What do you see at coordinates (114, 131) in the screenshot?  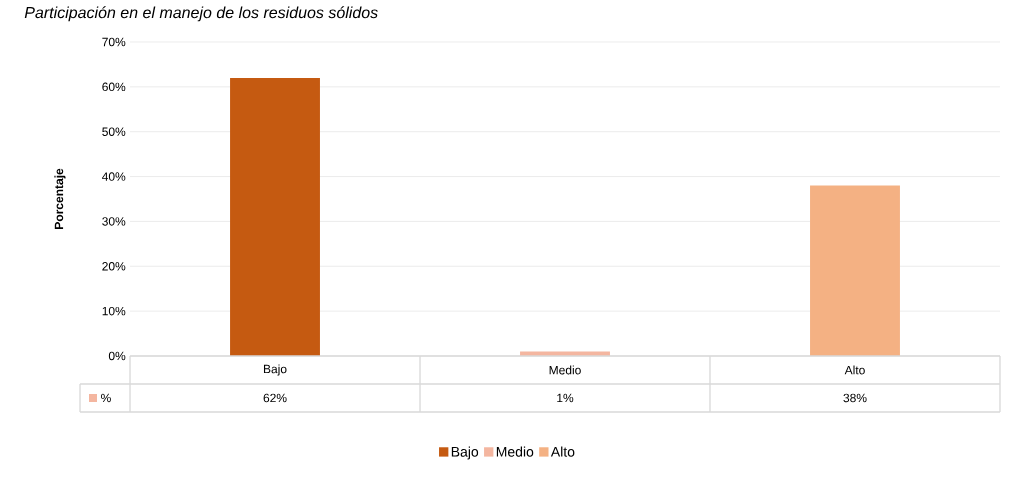 I see `y-tick-label: 50%` at bounding box center [114, 131].